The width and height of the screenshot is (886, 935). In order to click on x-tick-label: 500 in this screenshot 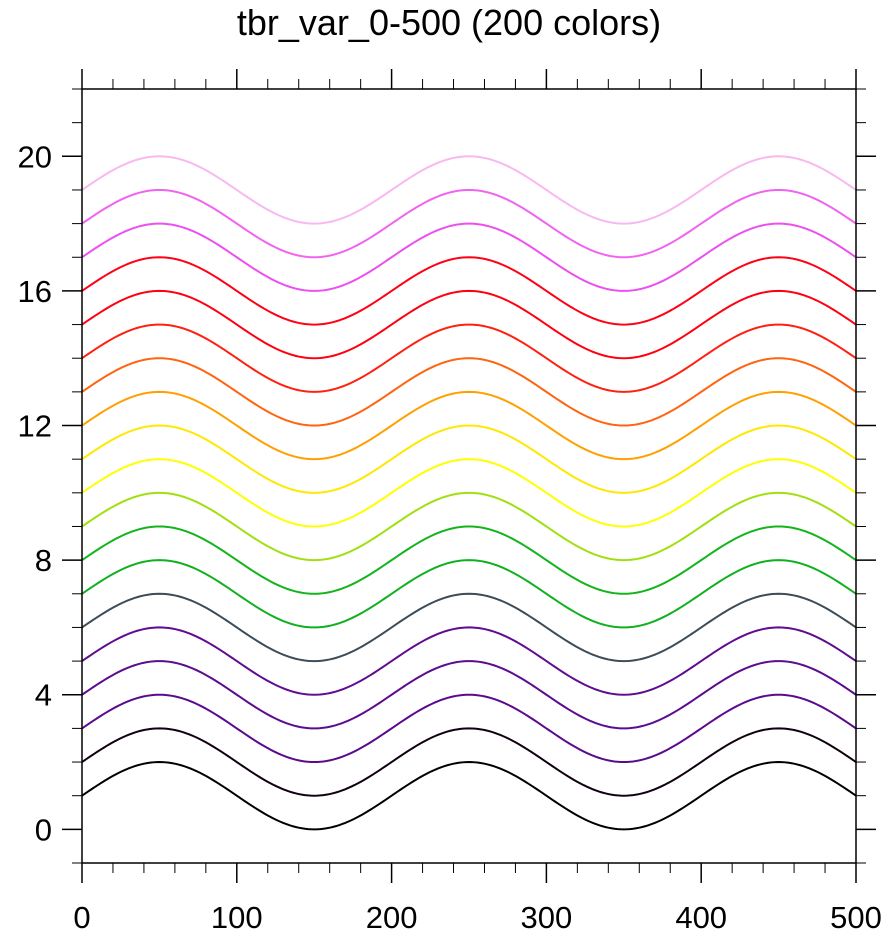, I will do `click(856, 917)`.